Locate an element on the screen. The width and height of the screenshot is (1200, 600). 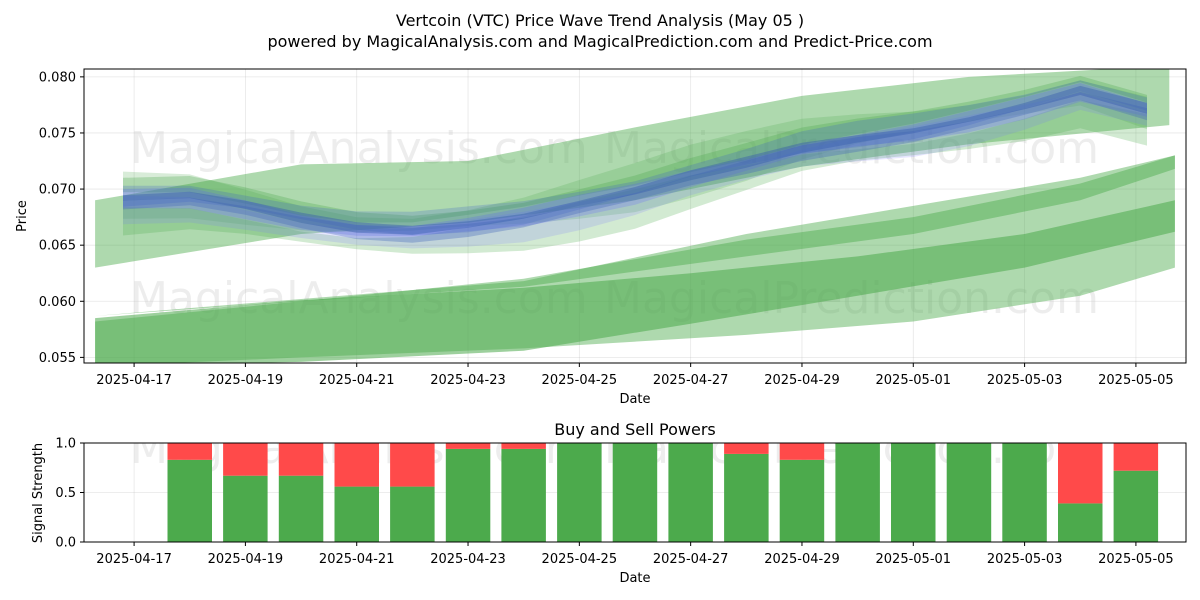
signal-y-tick-label: 0.5 is located at coordinates (65, 493).